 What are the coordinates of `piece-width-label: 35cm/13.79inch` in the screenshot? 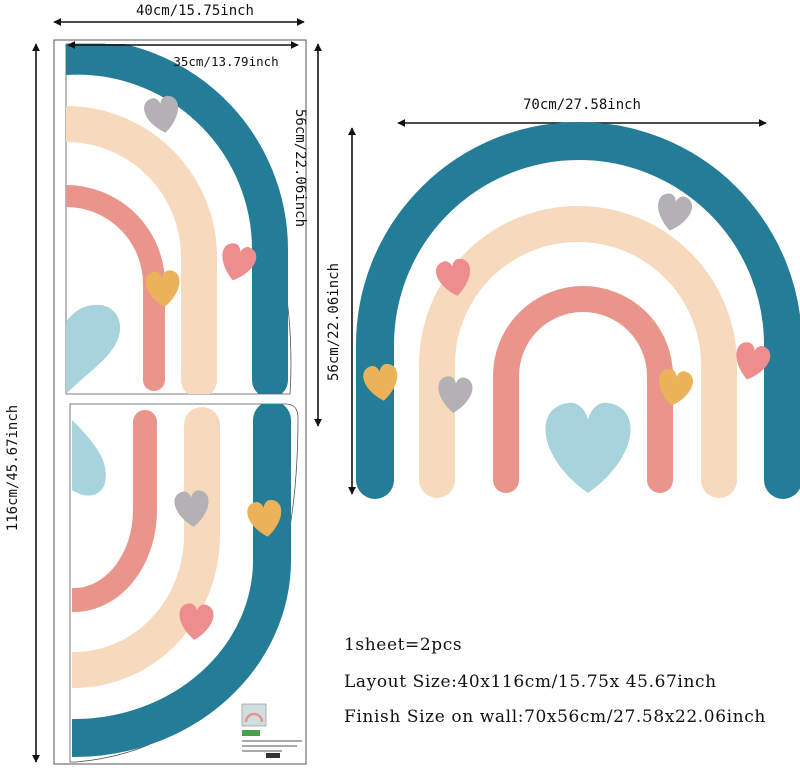 It's located at (225, 61).